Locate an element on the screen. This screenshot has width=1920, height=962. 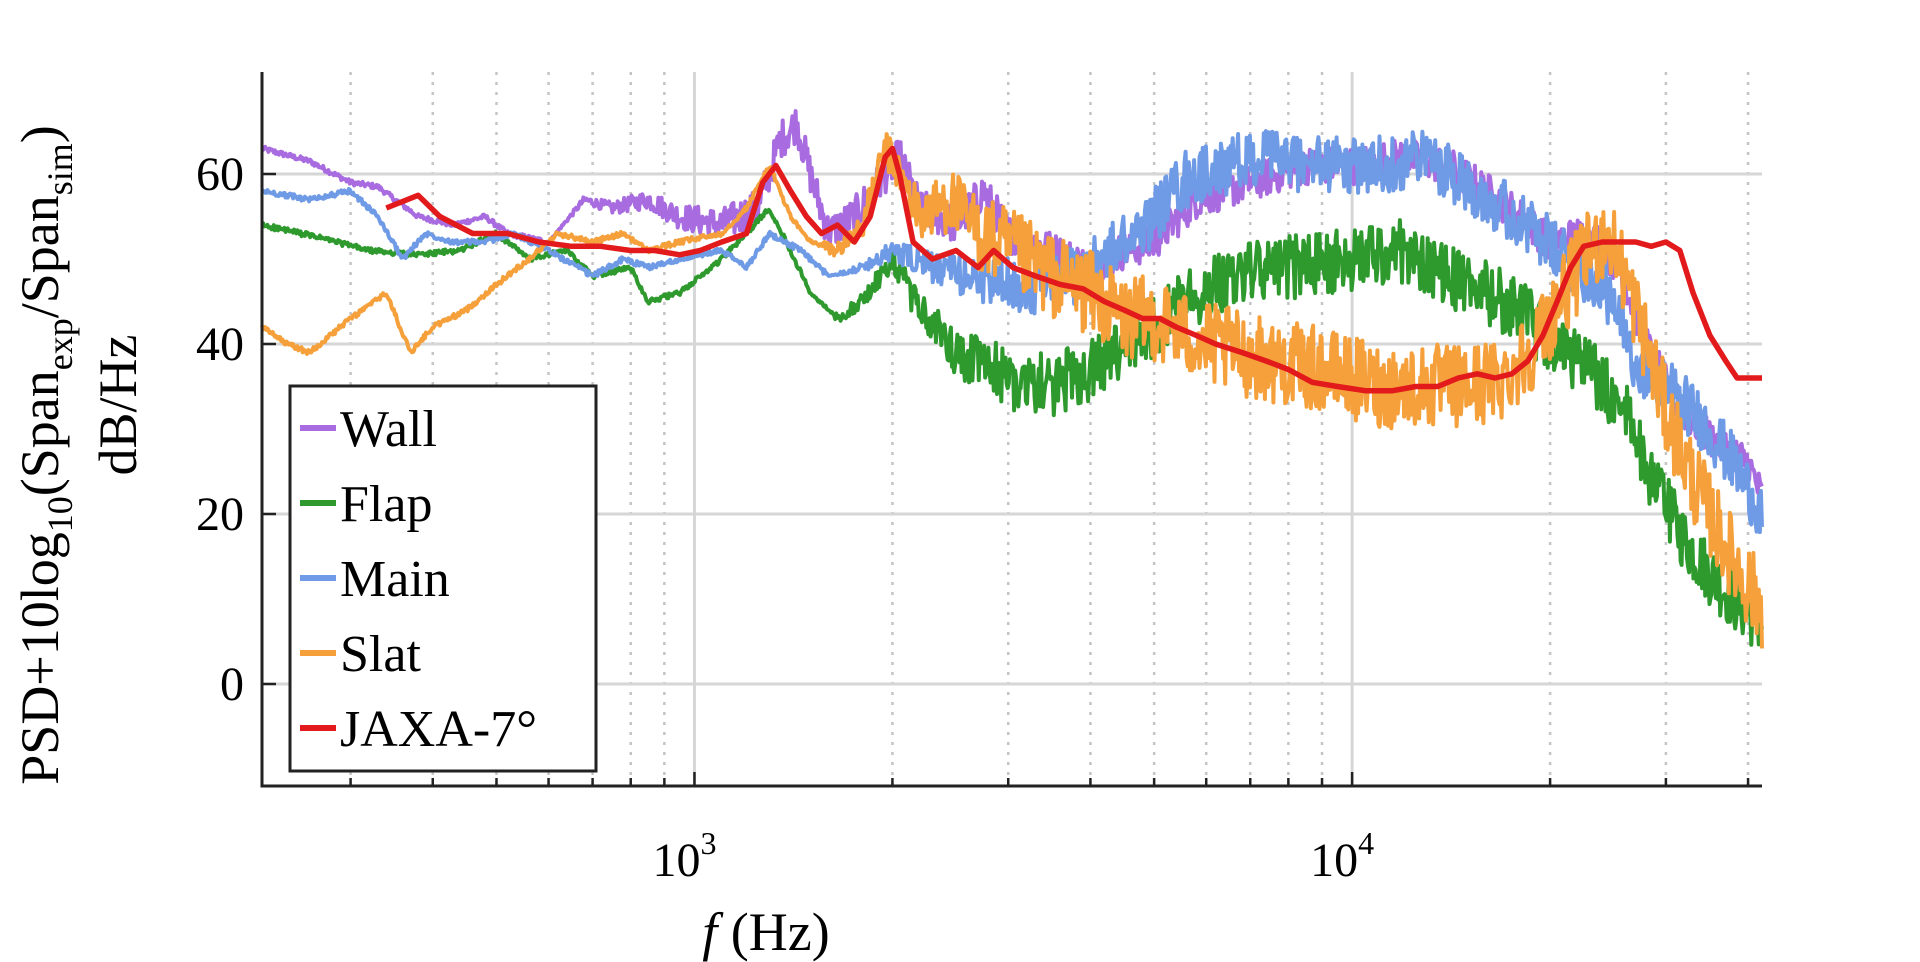
legend: Wall Flap Main Slat JAXA-7° is located at coordinates (443, 578).